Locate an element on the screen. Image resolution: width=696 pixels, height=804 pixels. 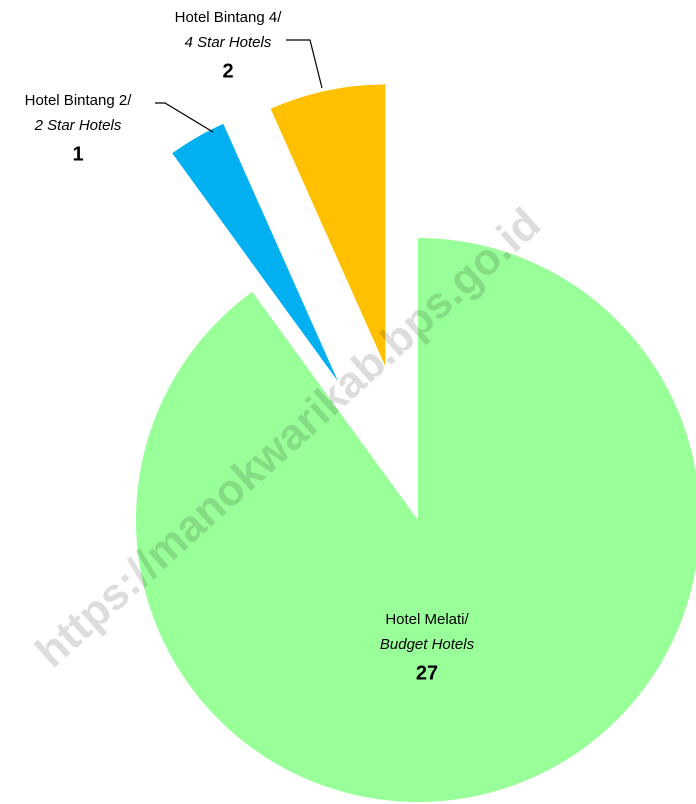
value-label: 2 is located at coordinates (227, 71).